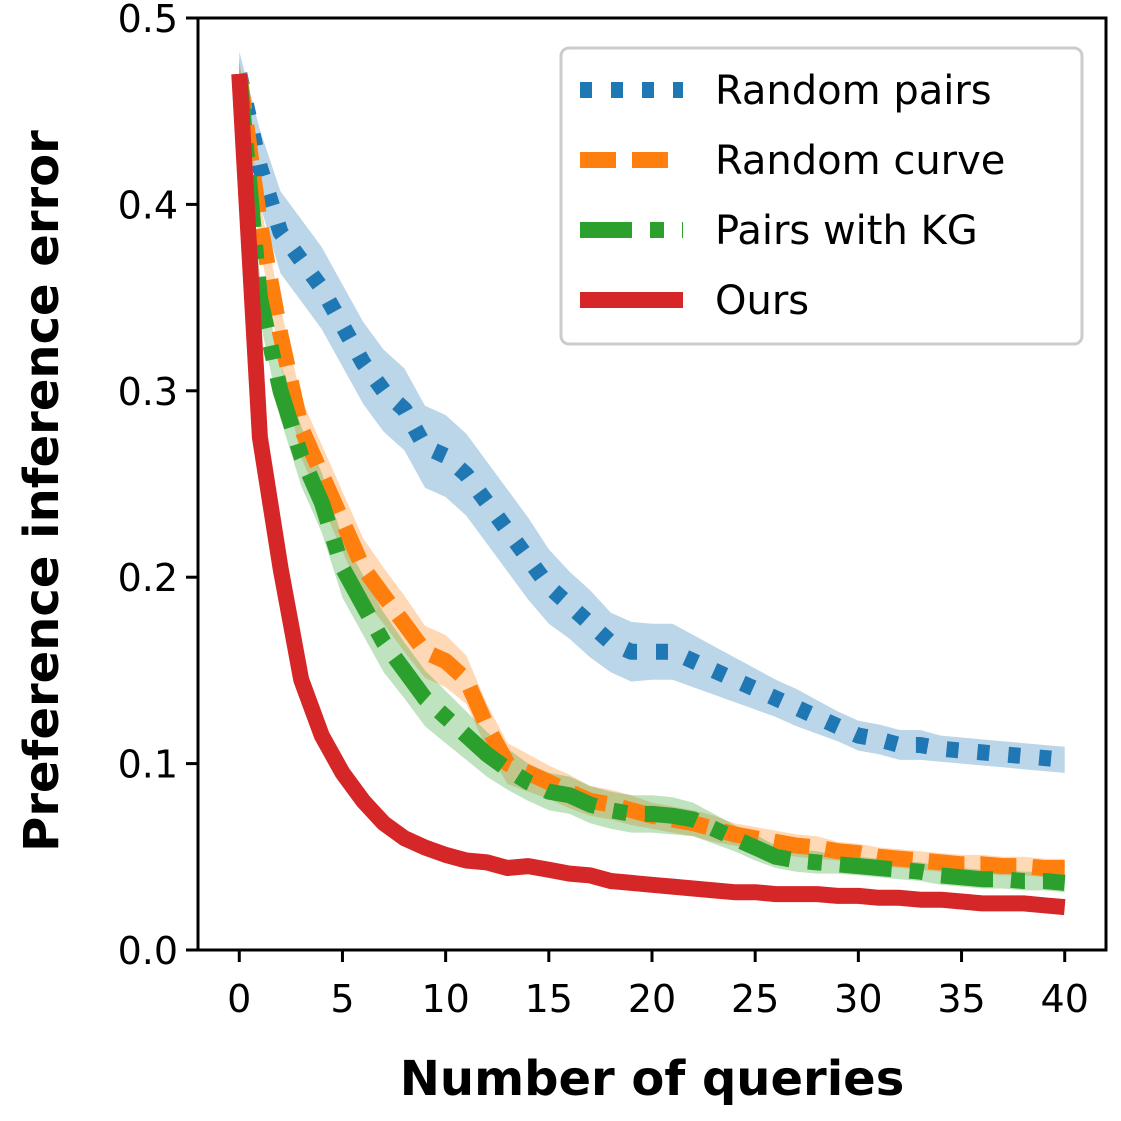 The height and width of the screenshot is (1121, 1121). I want to click on legend-label: Ours, so click(762, 301).